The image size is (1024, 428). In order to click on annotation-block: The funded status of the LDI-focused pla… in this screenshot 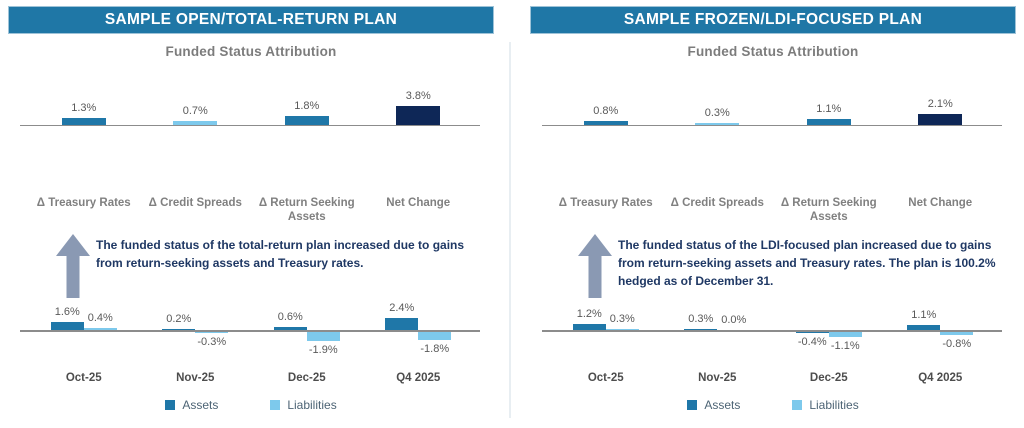, I will do `click(773, 268)`.